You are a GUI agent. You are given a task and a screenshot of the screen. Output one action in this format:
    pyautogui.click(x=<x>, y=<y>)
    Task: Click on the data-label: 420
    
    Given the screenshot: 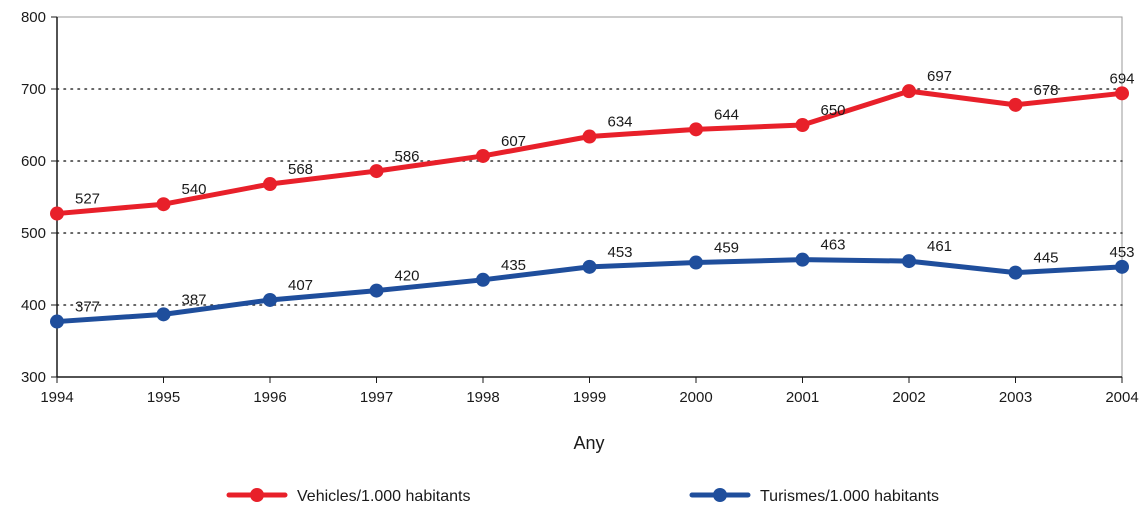 What is the action you would take?
    pyautogui.click(x=407, y=276)
    